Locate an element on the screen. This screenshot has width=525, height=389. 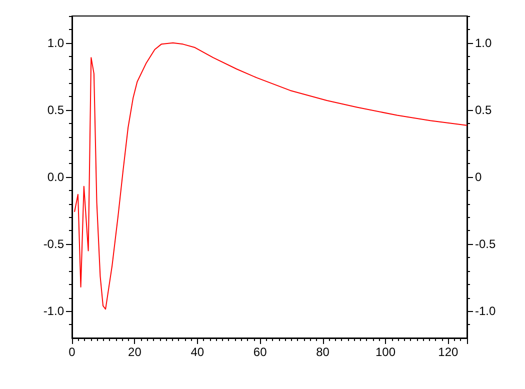
y2-tick-label: -1.0 is located at coordinates (485, 311).